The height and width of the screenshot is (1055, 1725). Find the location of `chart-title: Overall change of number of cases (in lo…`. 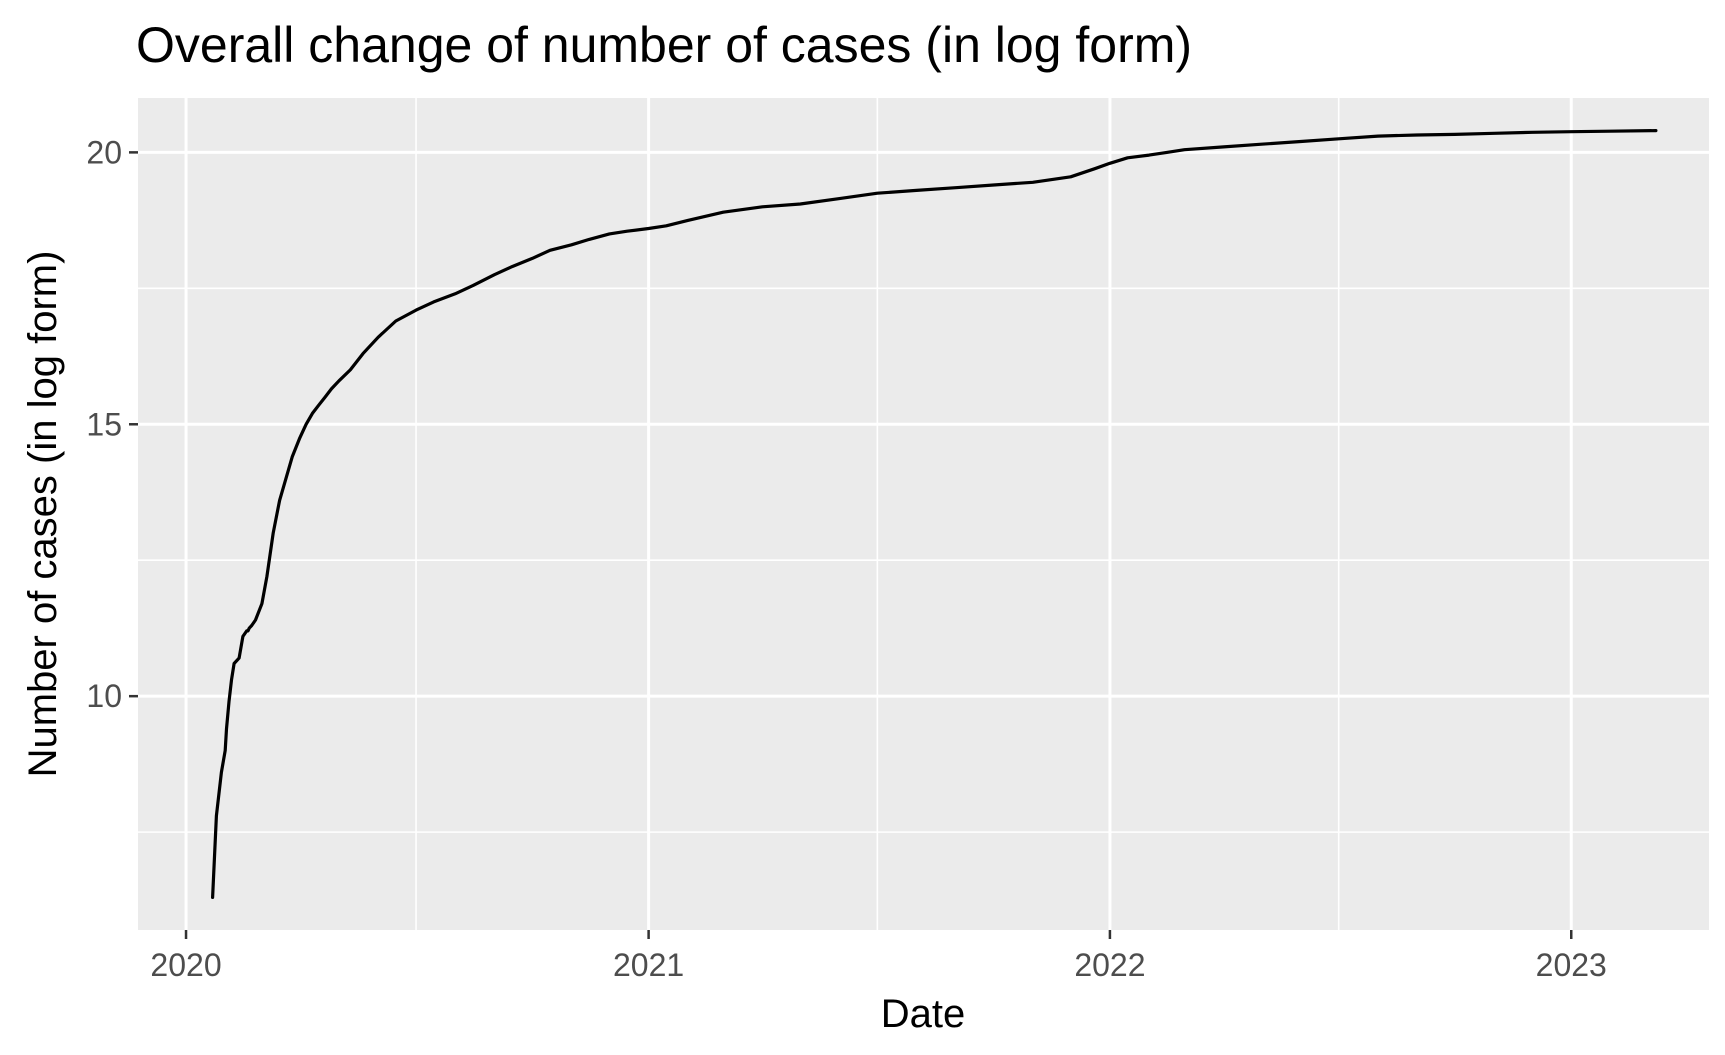

chart-title: Overall change of number of cases (in lo… is located at coordinates (664, 45).